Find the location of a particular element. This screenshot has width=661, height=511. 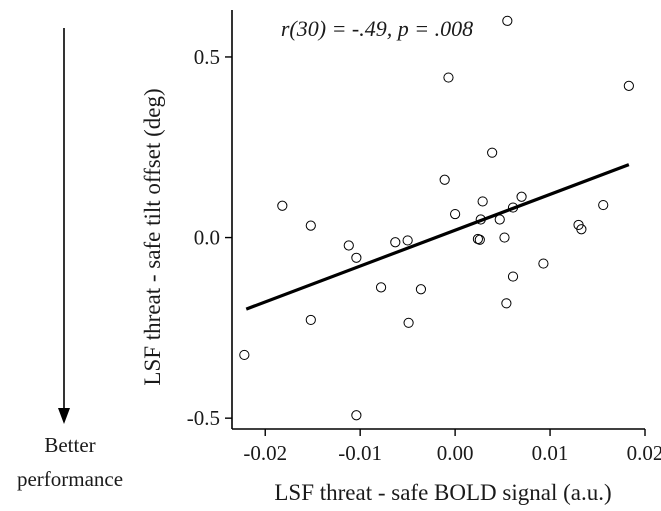

y-ticks: 0.5 0.0 -0.5 is located at coordinates (209, 237).